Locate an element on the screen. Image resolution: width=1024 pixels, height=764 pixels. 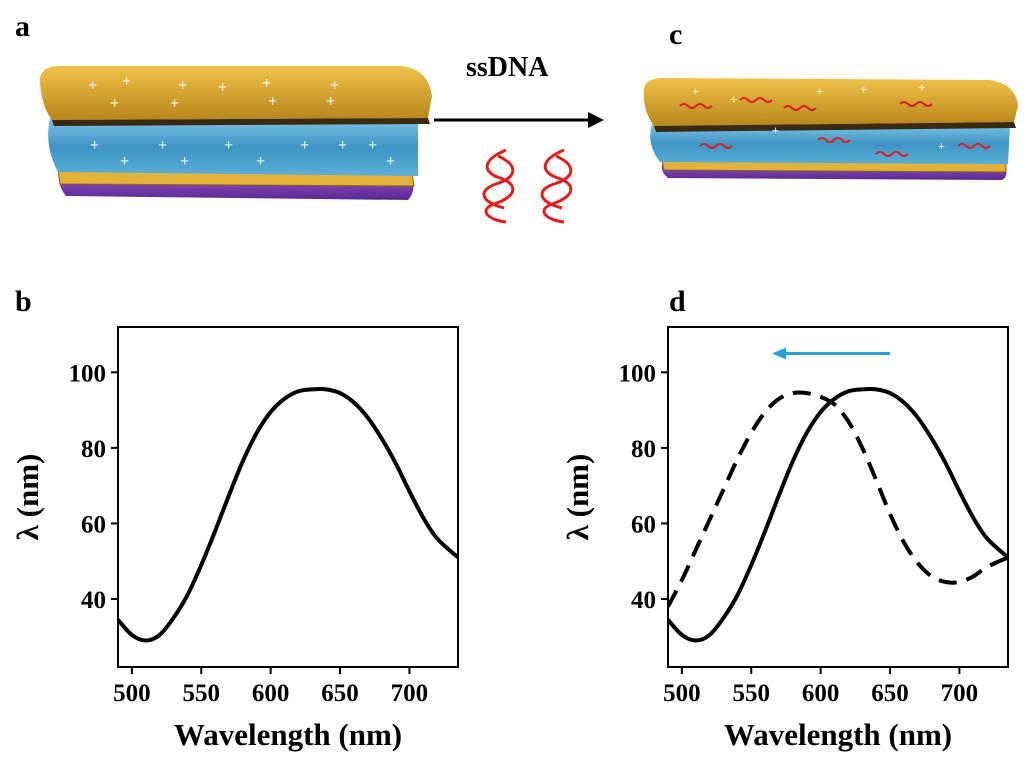
layered-structure-before: + + + + + + + + + + +++ +++ + + ++ is located at coordinates (236, 133).